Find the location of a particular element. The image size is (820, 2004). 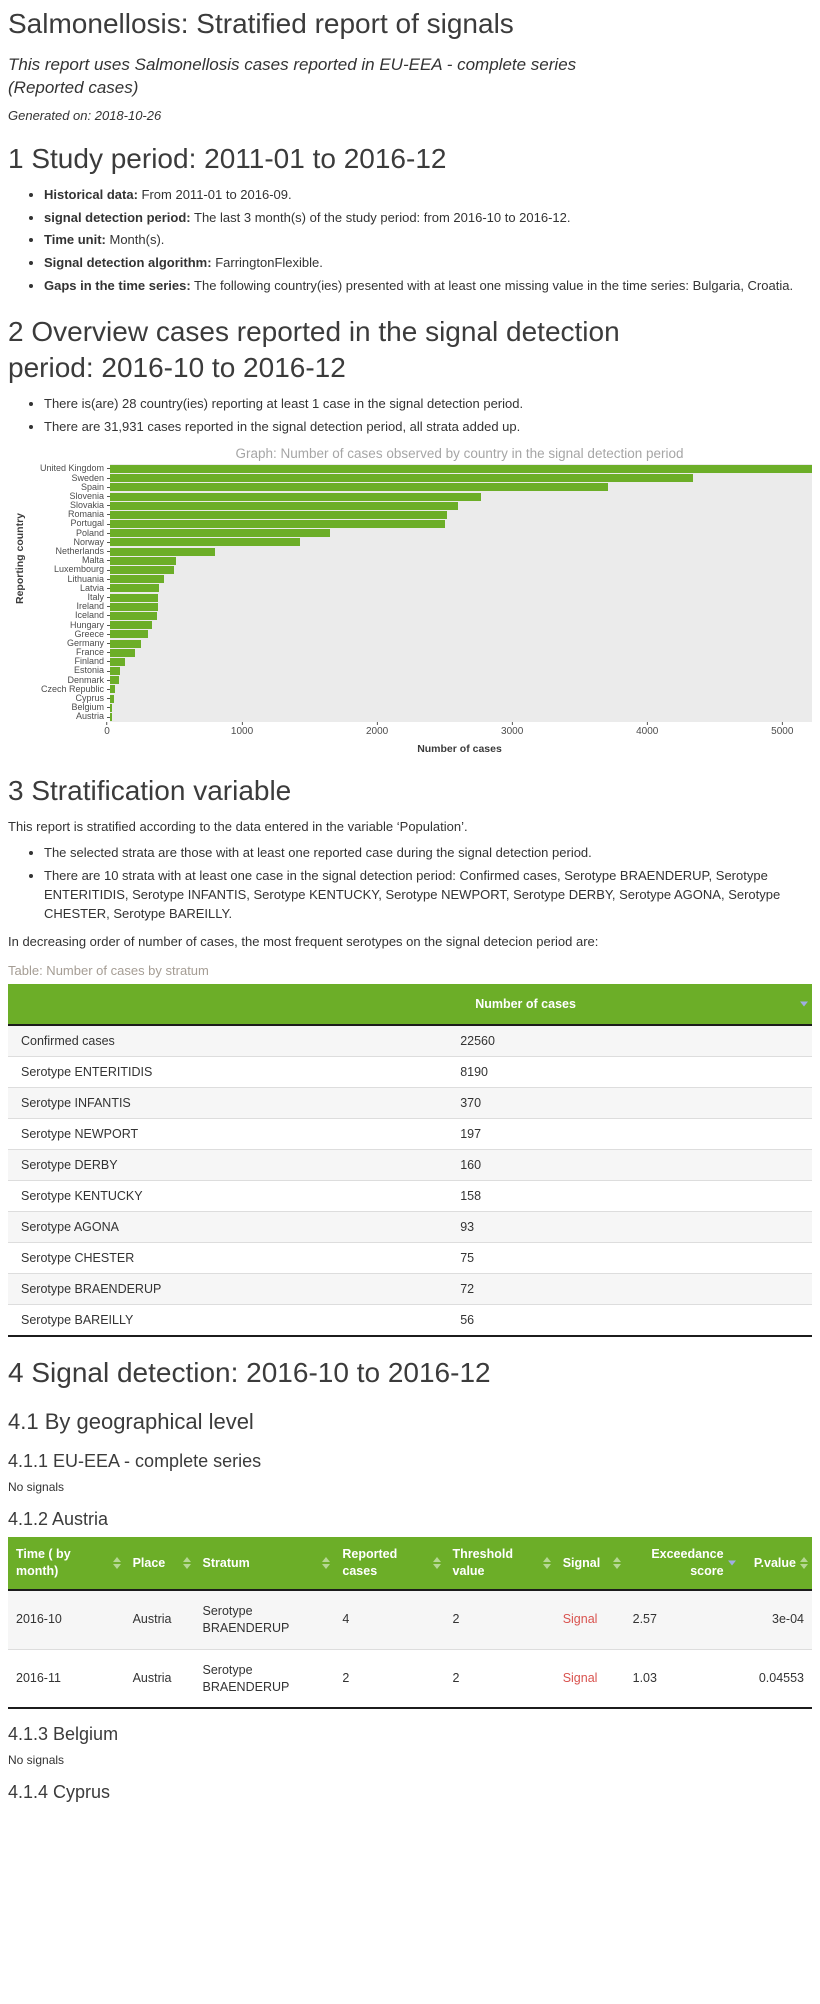

column-header-reported-cases: Reported cases is located at coordinates (389, 1564).